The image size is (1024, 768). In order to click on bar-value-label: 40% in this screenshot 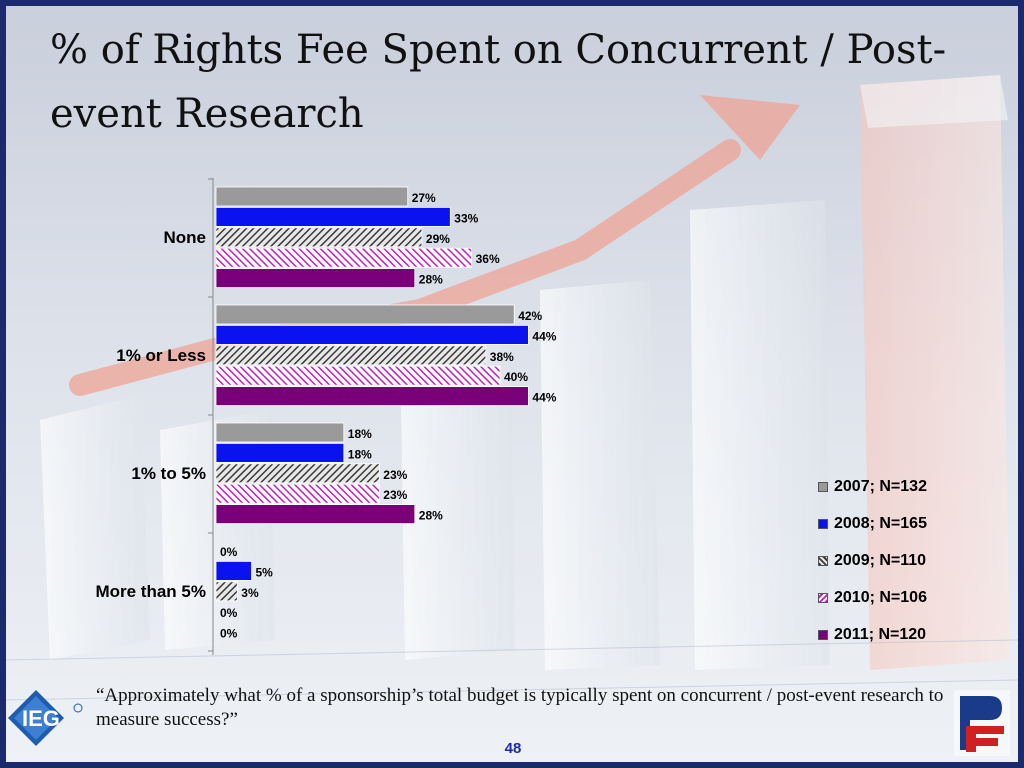, I will do `click(516, 377)`.